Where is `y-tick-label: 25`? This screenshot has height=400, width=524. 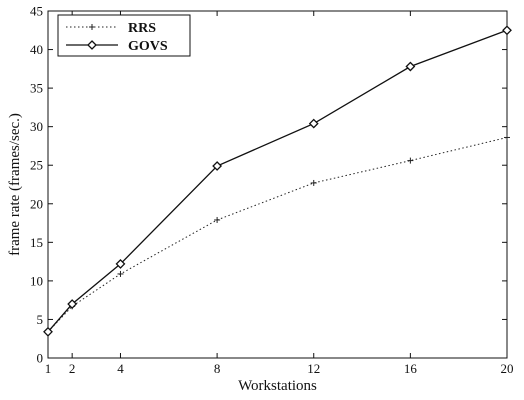
y-tick-label: 25 is located at coordinates (36, 165).